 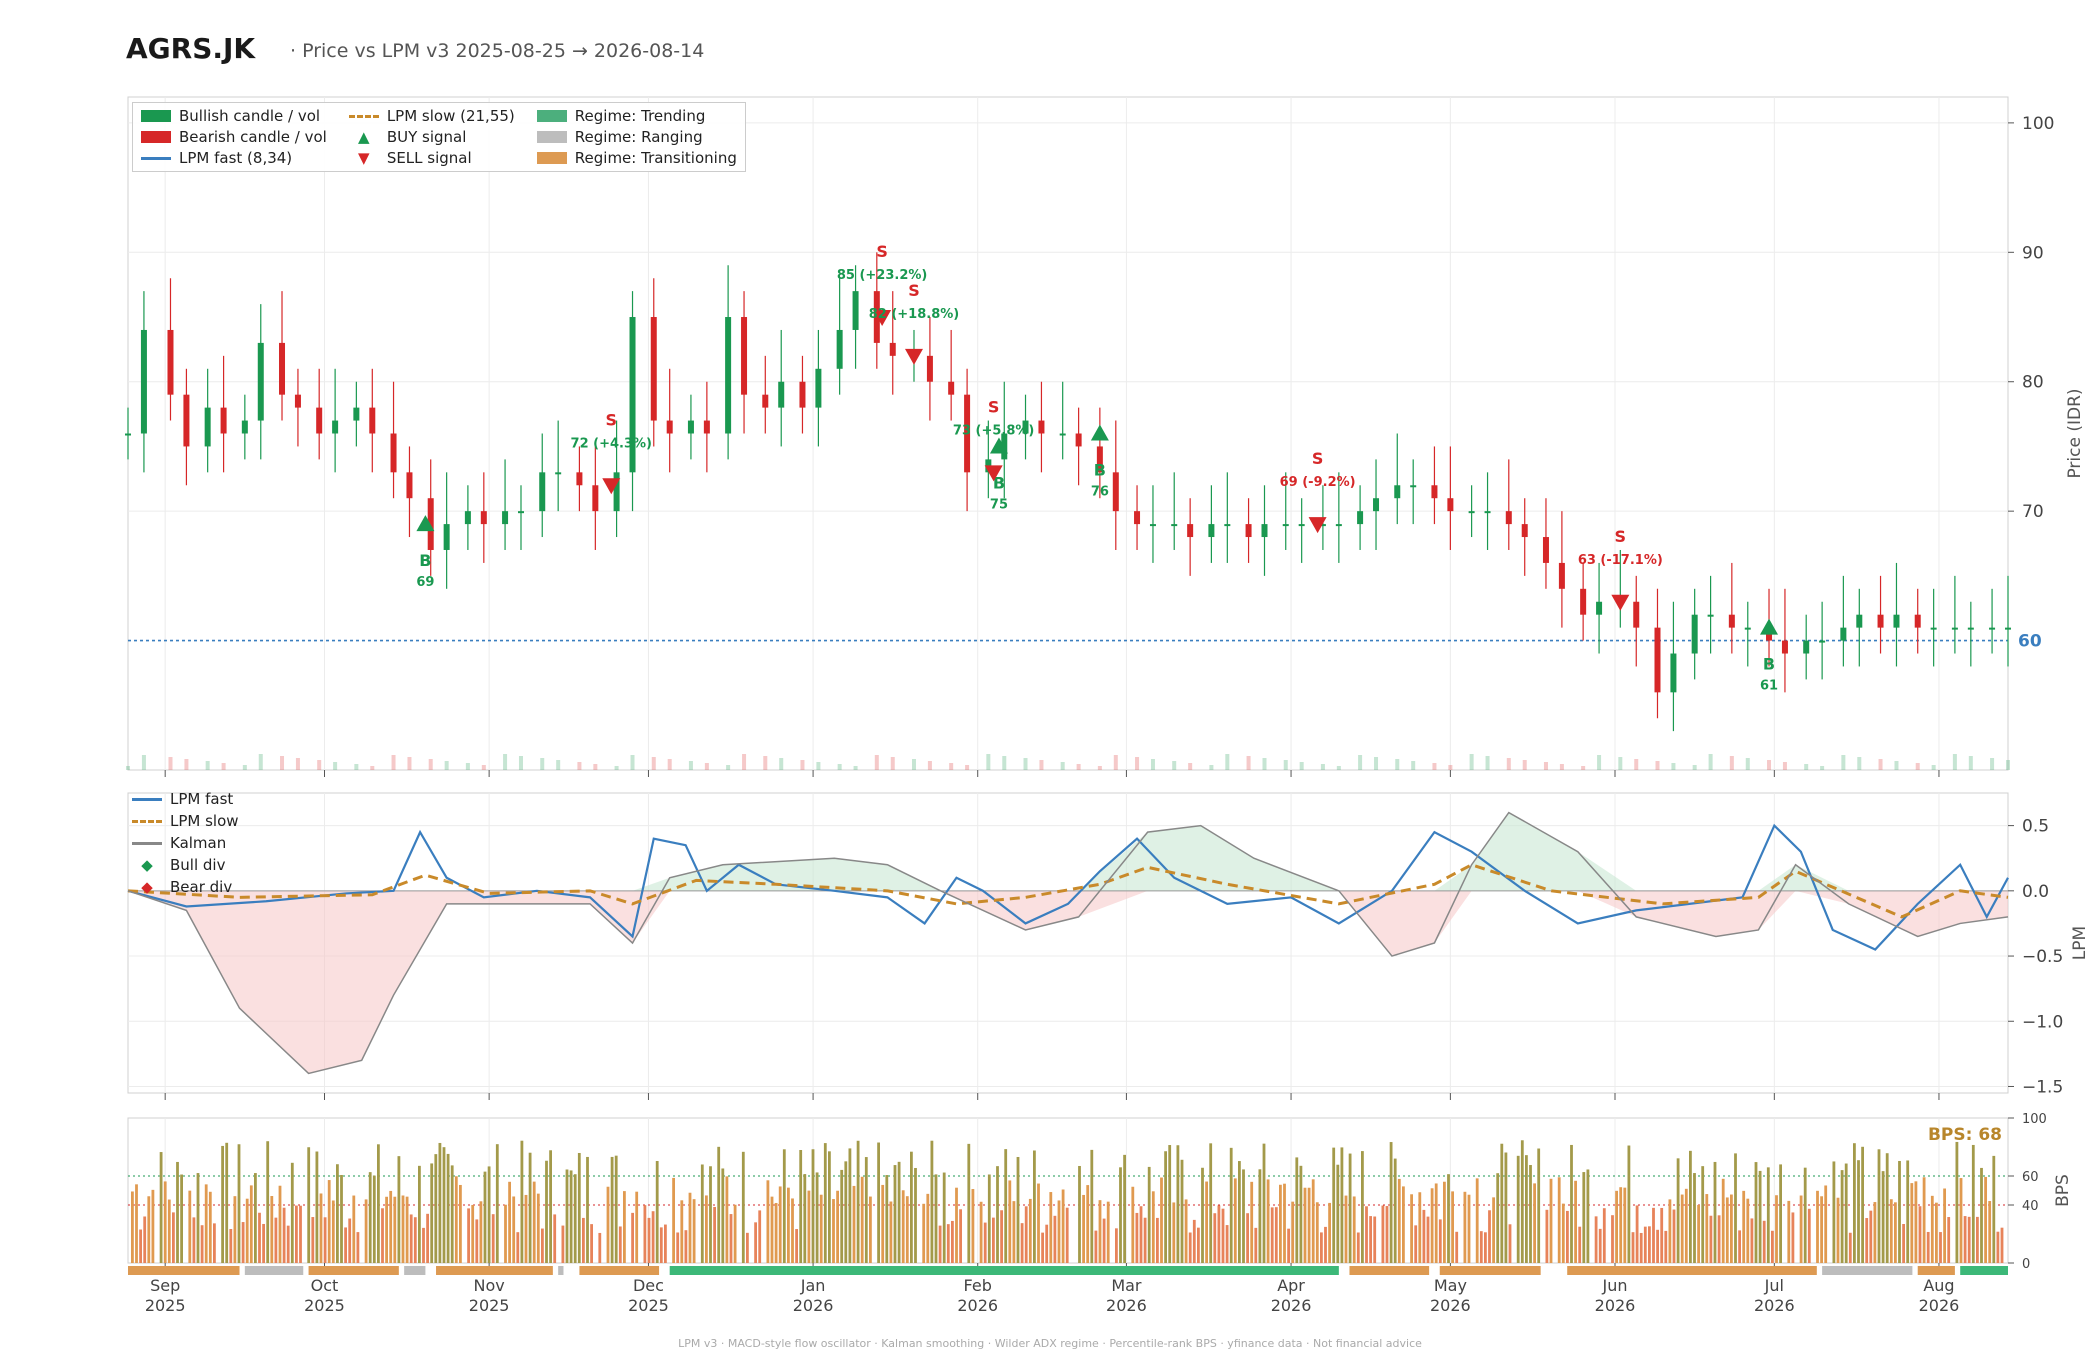 What do you see at coordinates (999, 504) in the screenshot?
I see `buy-signal-value: 75` at bounding box center [999, 504].